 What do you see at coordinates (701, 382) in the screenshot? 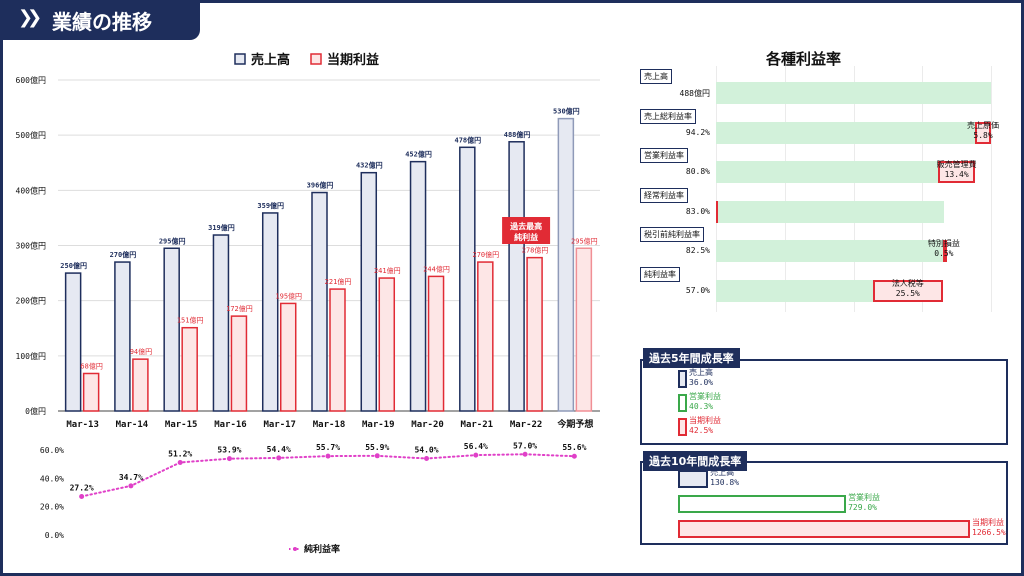
I see `growth-label-value: 36.0%` at bounding box center [701, 382].